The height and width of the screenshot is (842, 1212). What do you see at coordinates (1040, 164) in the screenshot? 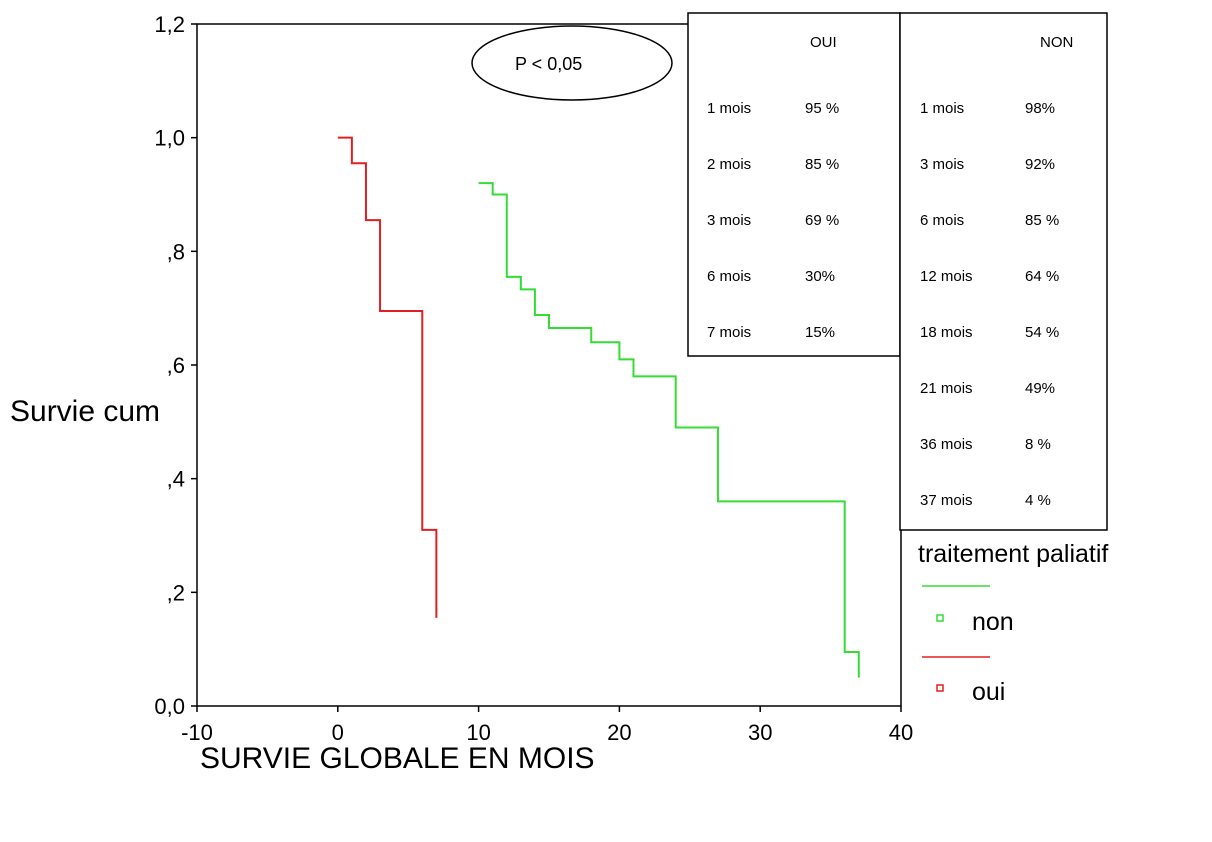
I see `table-cell-rate: 92%` at bounding box center [1040, 164].